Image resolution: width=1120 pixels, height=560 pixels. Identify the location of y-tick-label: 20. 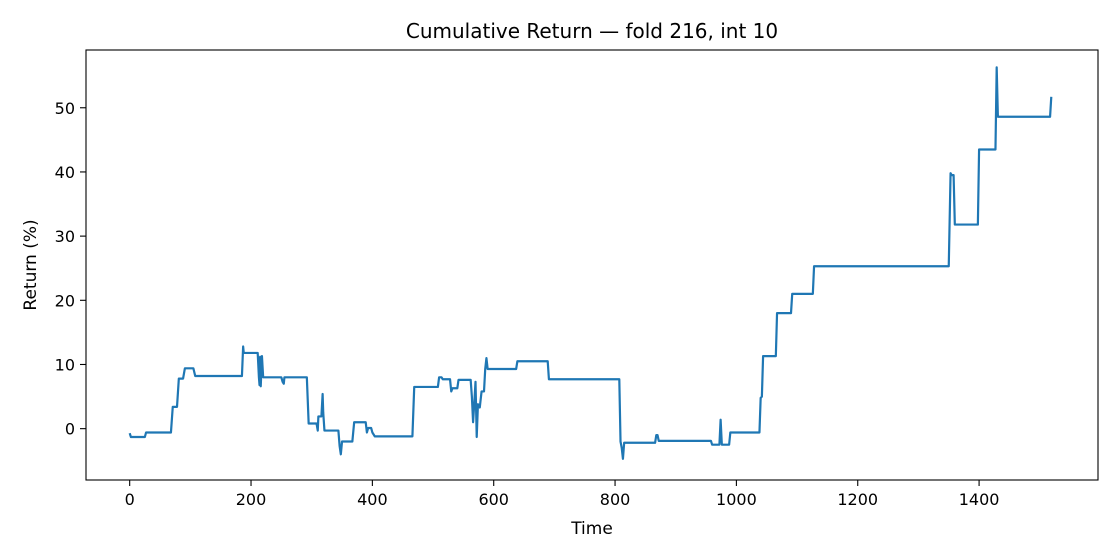
(65, 300).